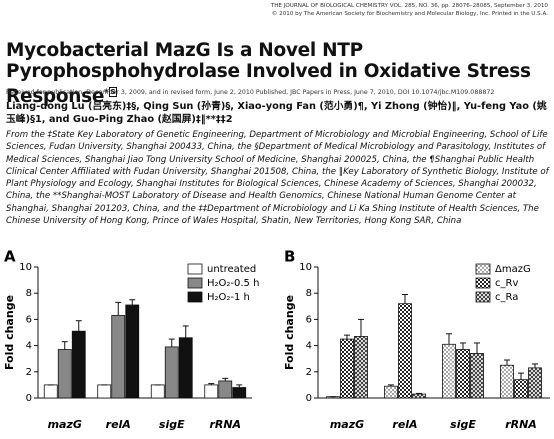 The height and width of the screenshot is (439, 554). What do you see at coordinates (231, 269) in the screenshot?
I see `legend-label: untreated` at bounding box center [231, 269].